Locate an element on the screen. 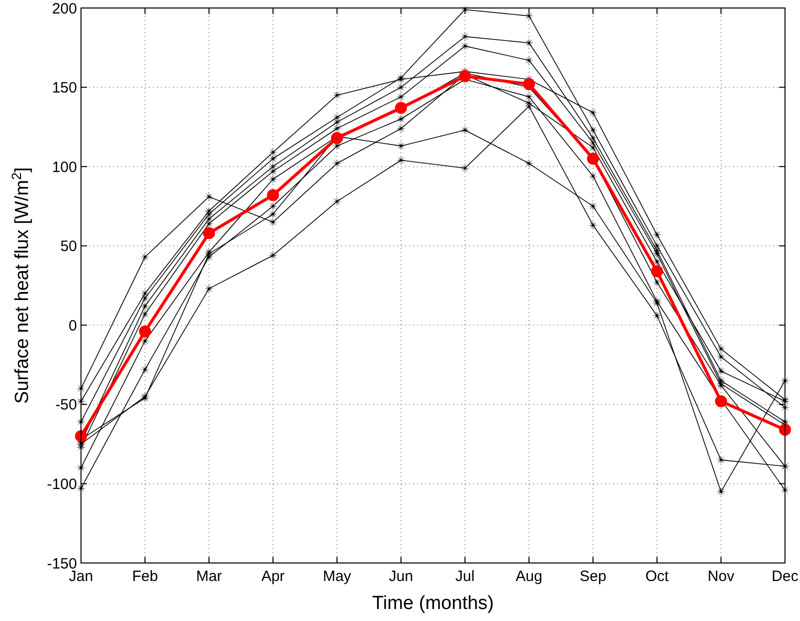 The height and width of the screenshot is (621, 800). y-tick-label: 50 is located at coordinates (68, 247).